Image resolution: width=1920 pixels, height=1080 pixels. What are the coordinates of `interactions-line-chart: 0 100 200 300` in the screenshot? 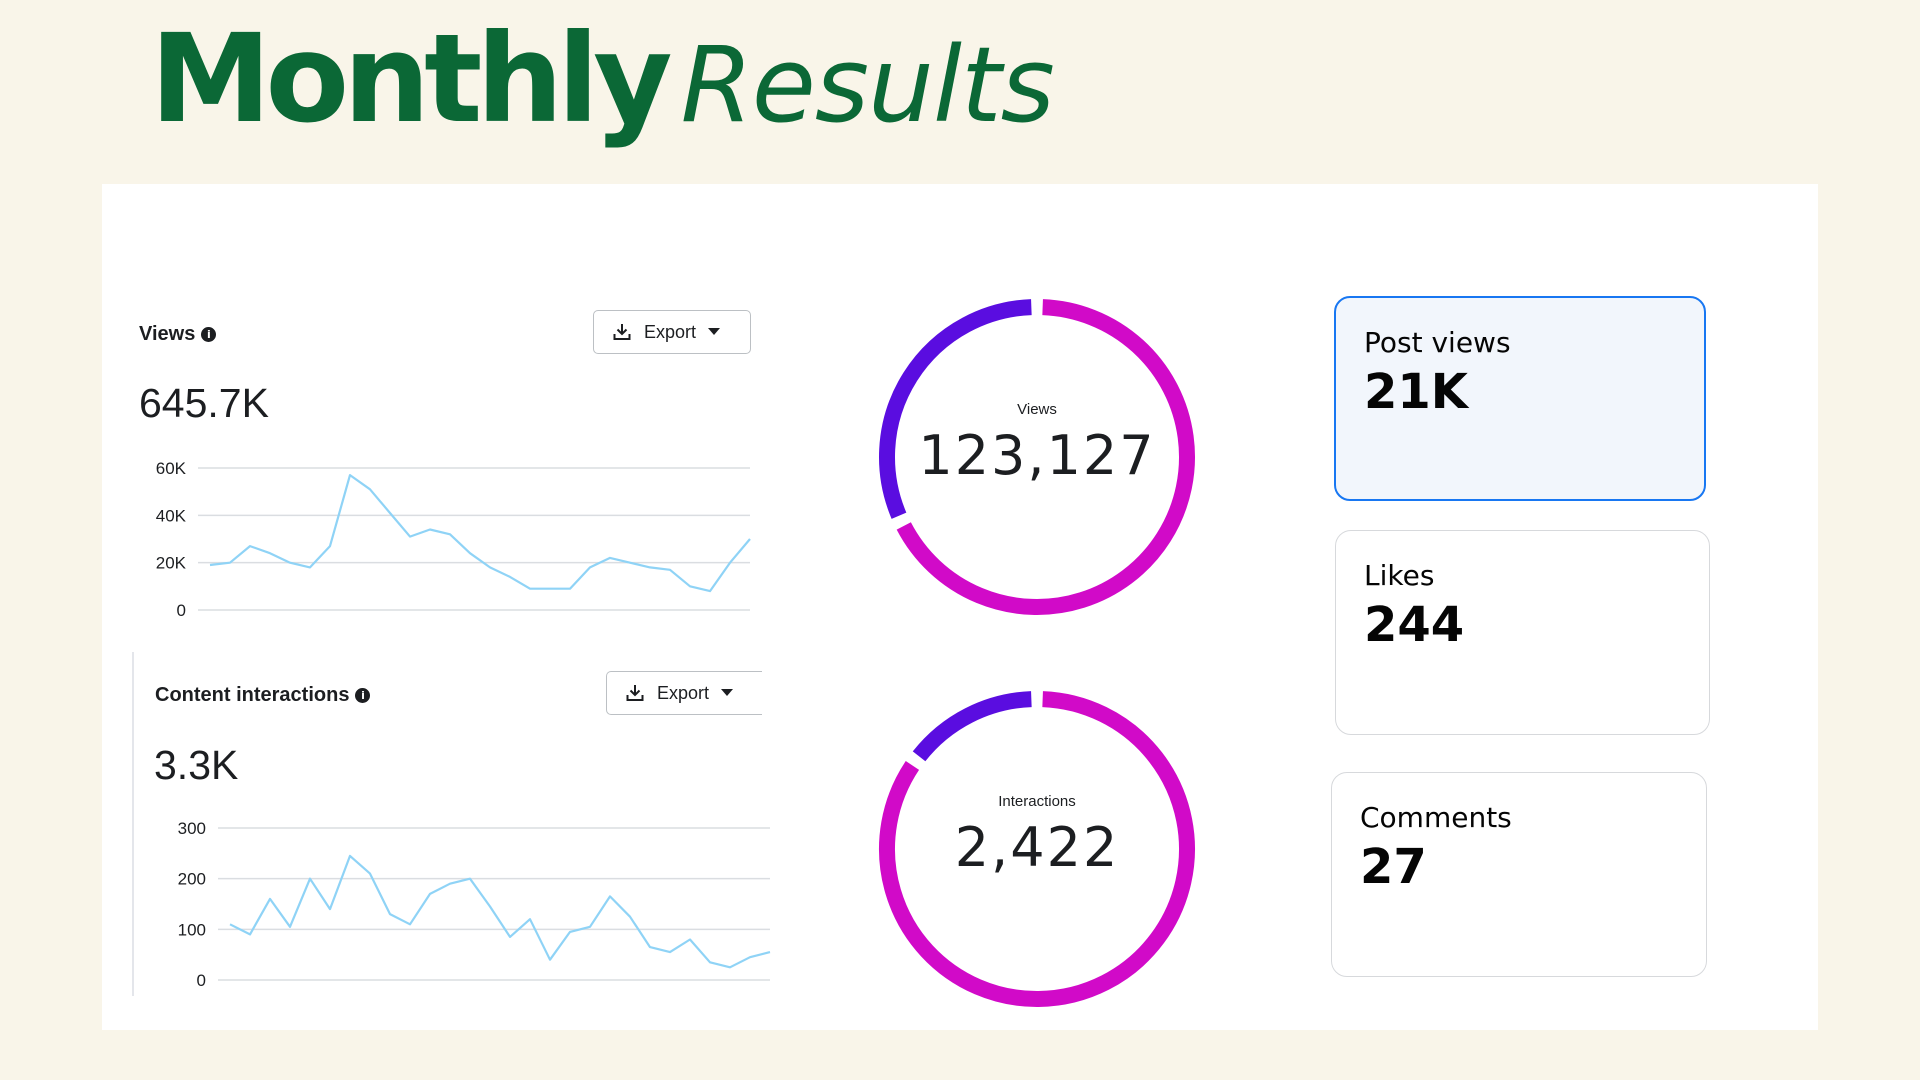 It's located at (475, 904).